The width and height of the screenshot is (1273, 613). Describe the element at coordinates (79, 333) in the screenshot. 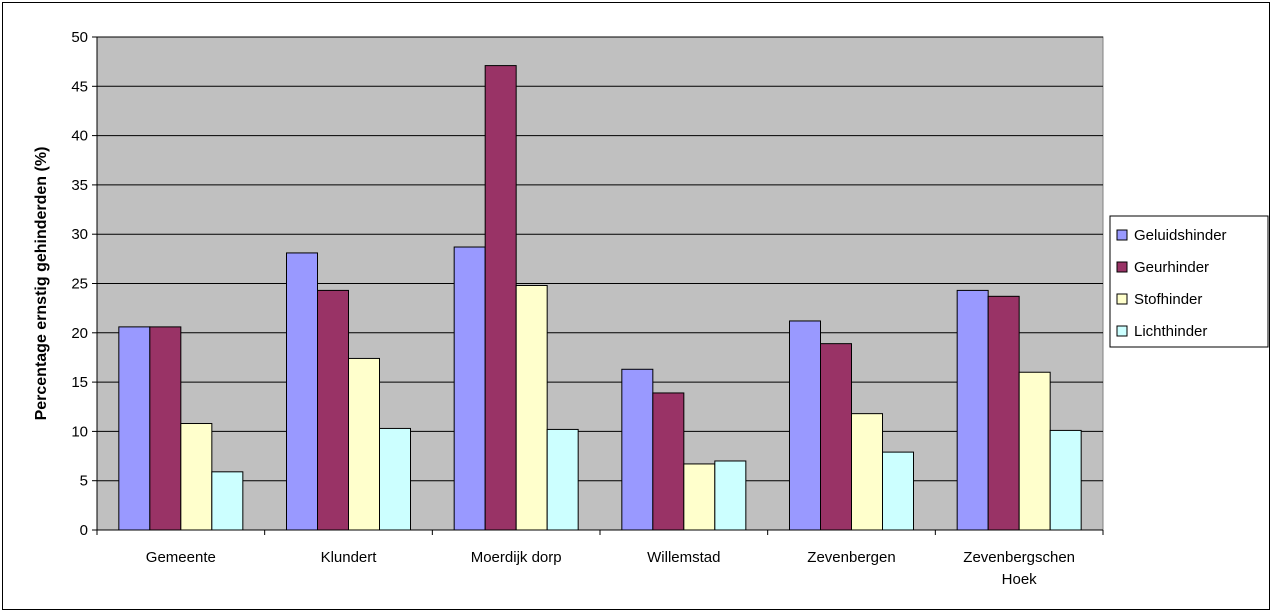

I see `y-tick-label: 20` at that location.